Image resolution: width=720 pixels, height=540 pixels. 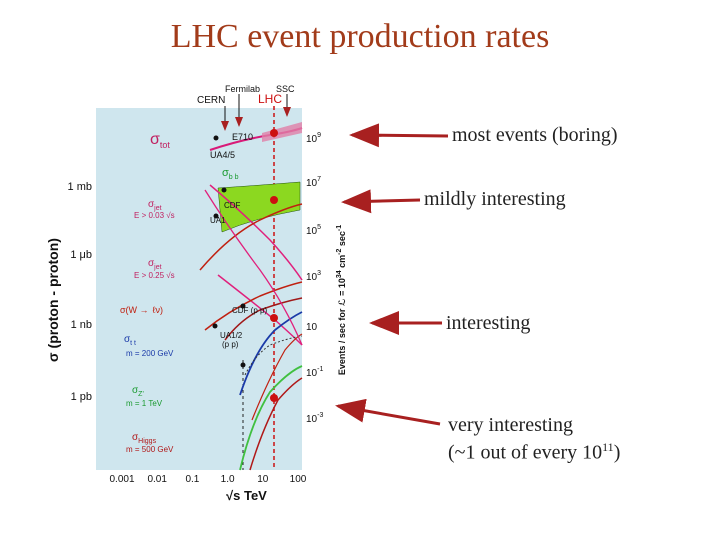 What do you see at coordinates (313, 138) in the screenshot?
I see `y-right-tick-label: 10⁹` at bounding box center [313, 138].